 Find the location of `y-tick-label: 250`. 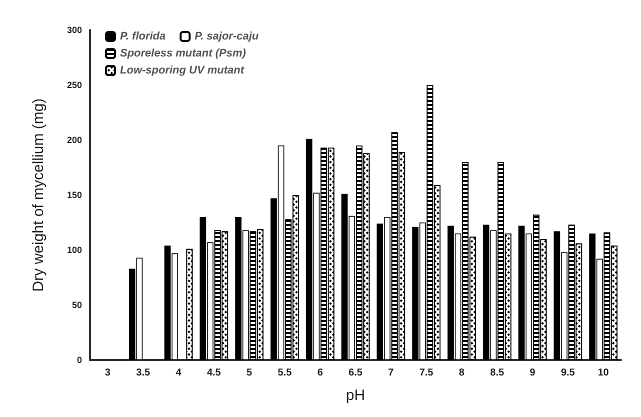

y-tick-label: 250 is located at coordinates (74, 85).